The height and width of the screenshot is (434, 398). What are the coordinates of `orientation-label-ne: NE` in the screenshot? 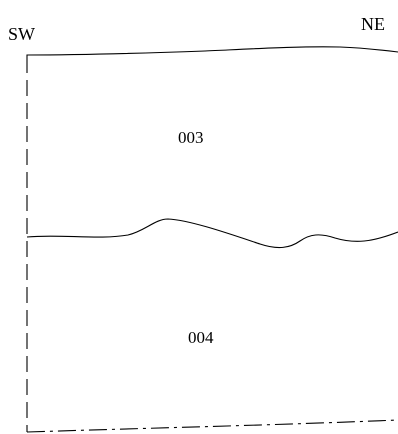 It's located at (373, 24).